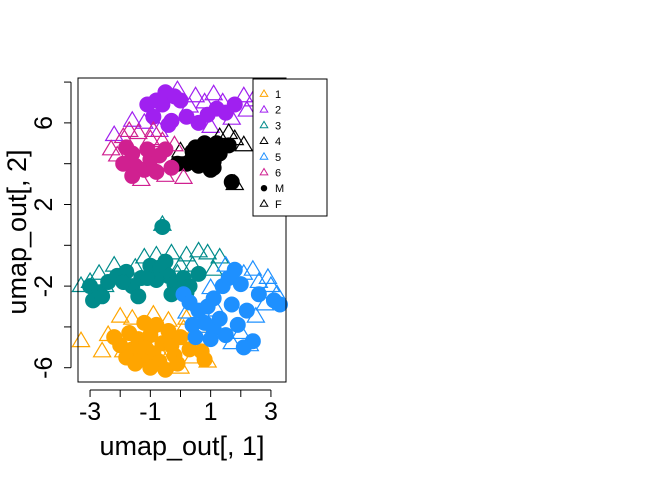  What do you see at coordinates (90, 412) in the screenshot?
I see `x-tick-label: -3` at bounding box center [90, 412].